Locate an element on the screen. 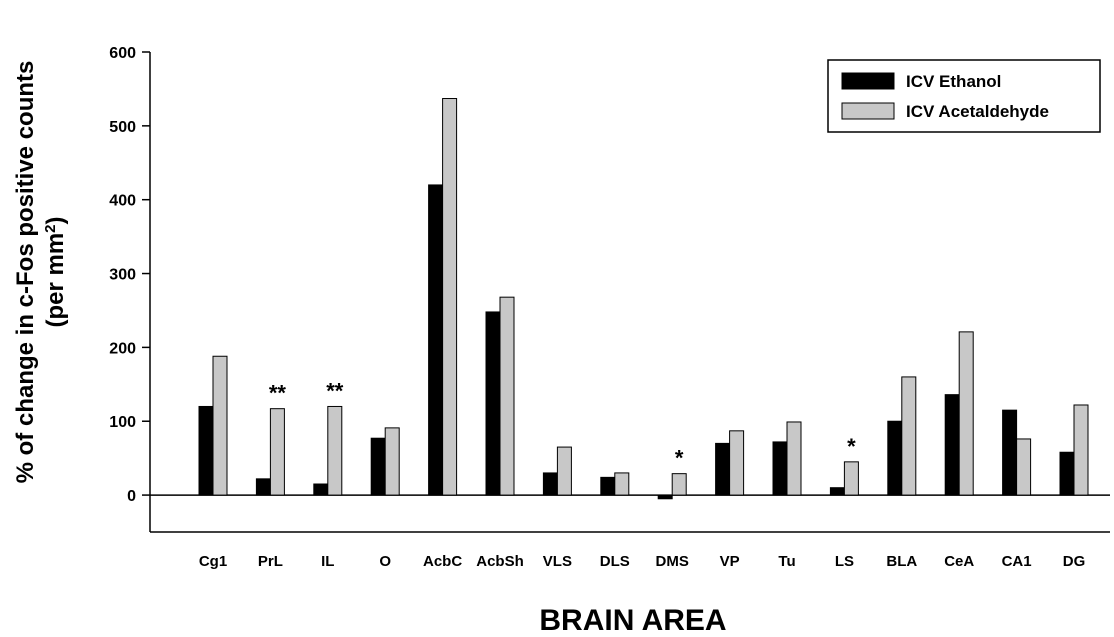 The height and width of the screenshot is (637, 1114). significance-marker-il: ** is located at coordinates (335, 390).